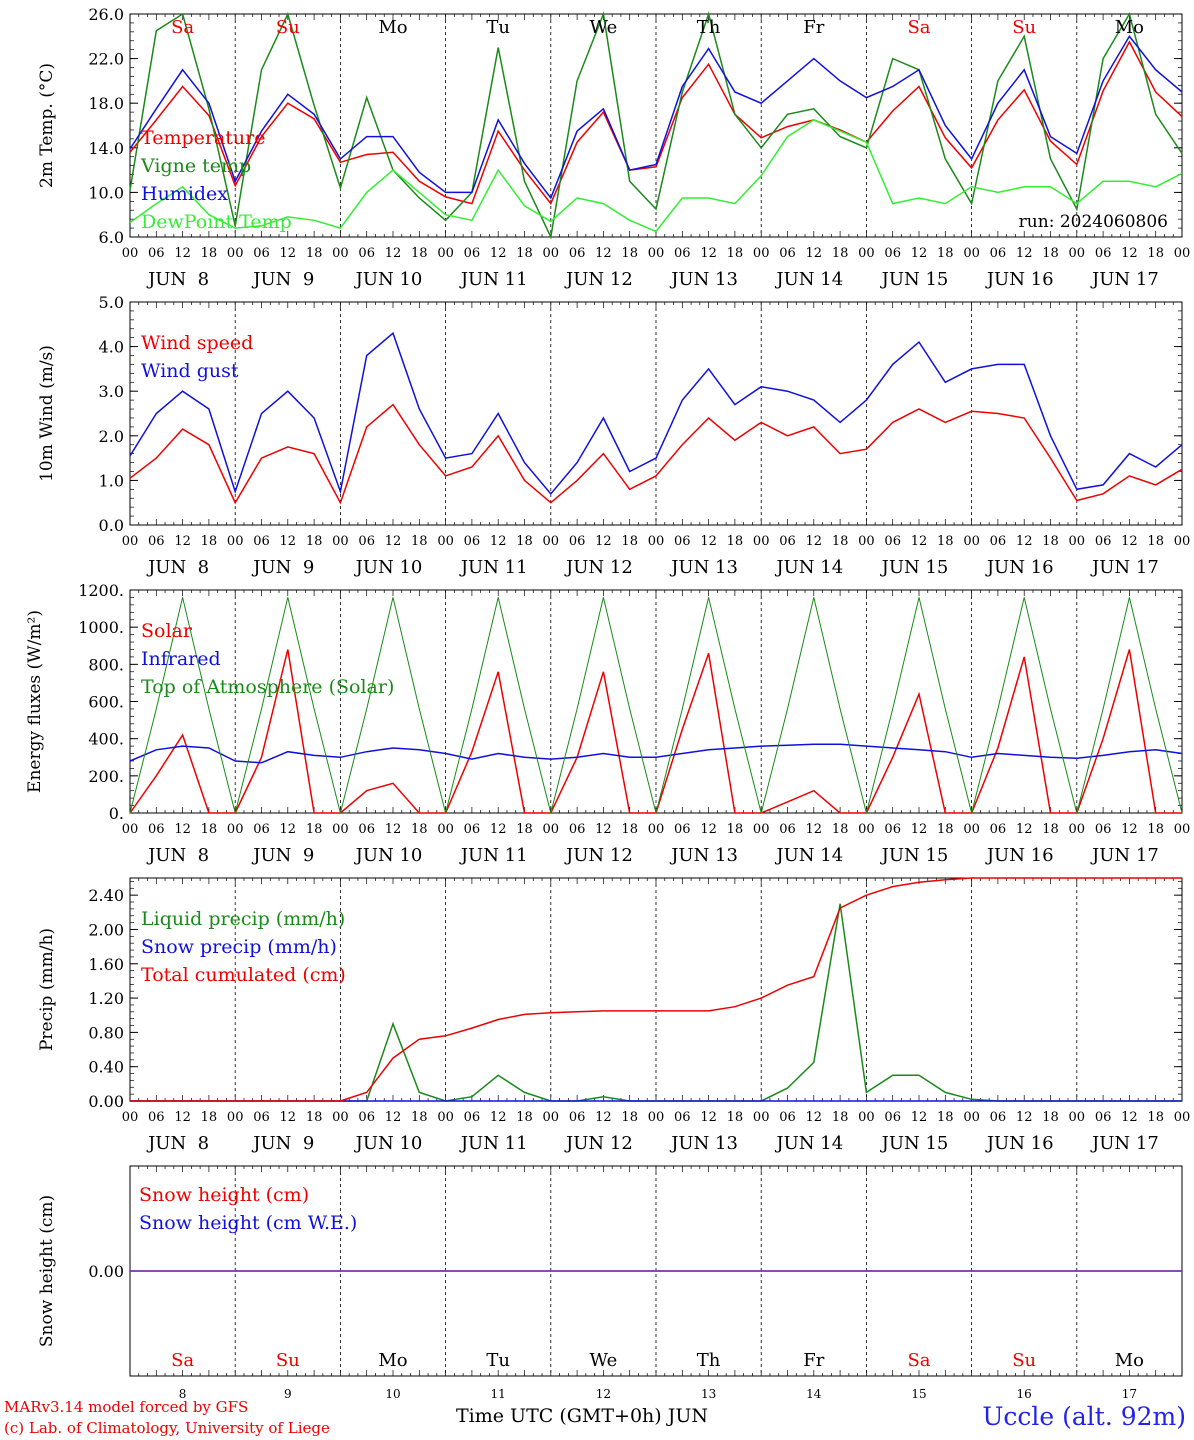 The image size is (1194, 1440). I want to click on y-tick-label: 0.0, so click(111, 525).